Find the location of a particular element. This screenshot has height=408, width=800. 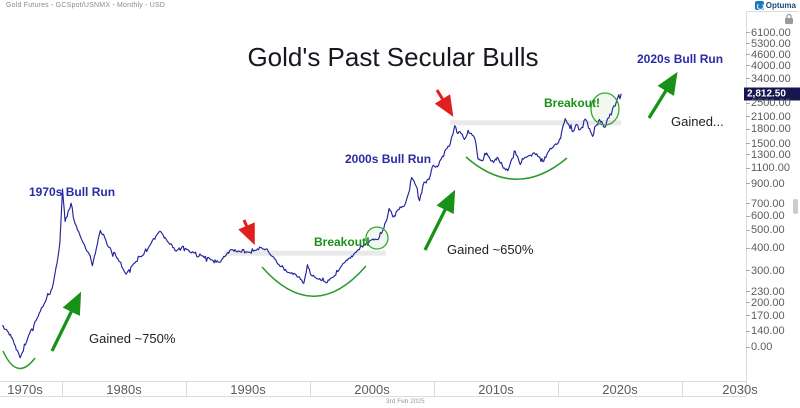

breakout-label-2020s: Breakout! is located at coordinates (572, 103).